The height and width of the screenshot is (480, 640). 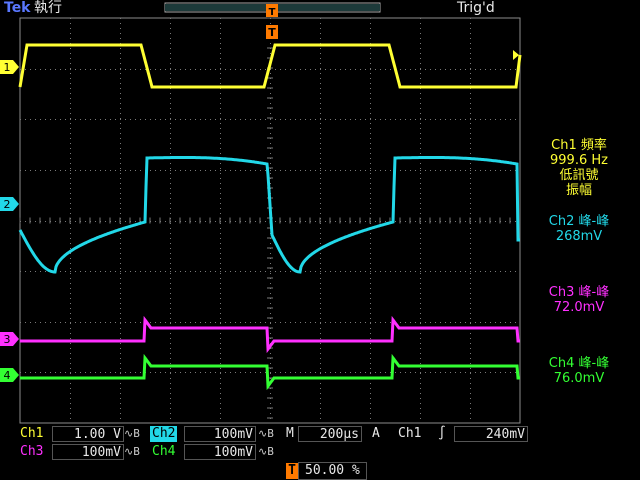 I want to click on timebase-scale: 200µs, so click(x=330, y=434).